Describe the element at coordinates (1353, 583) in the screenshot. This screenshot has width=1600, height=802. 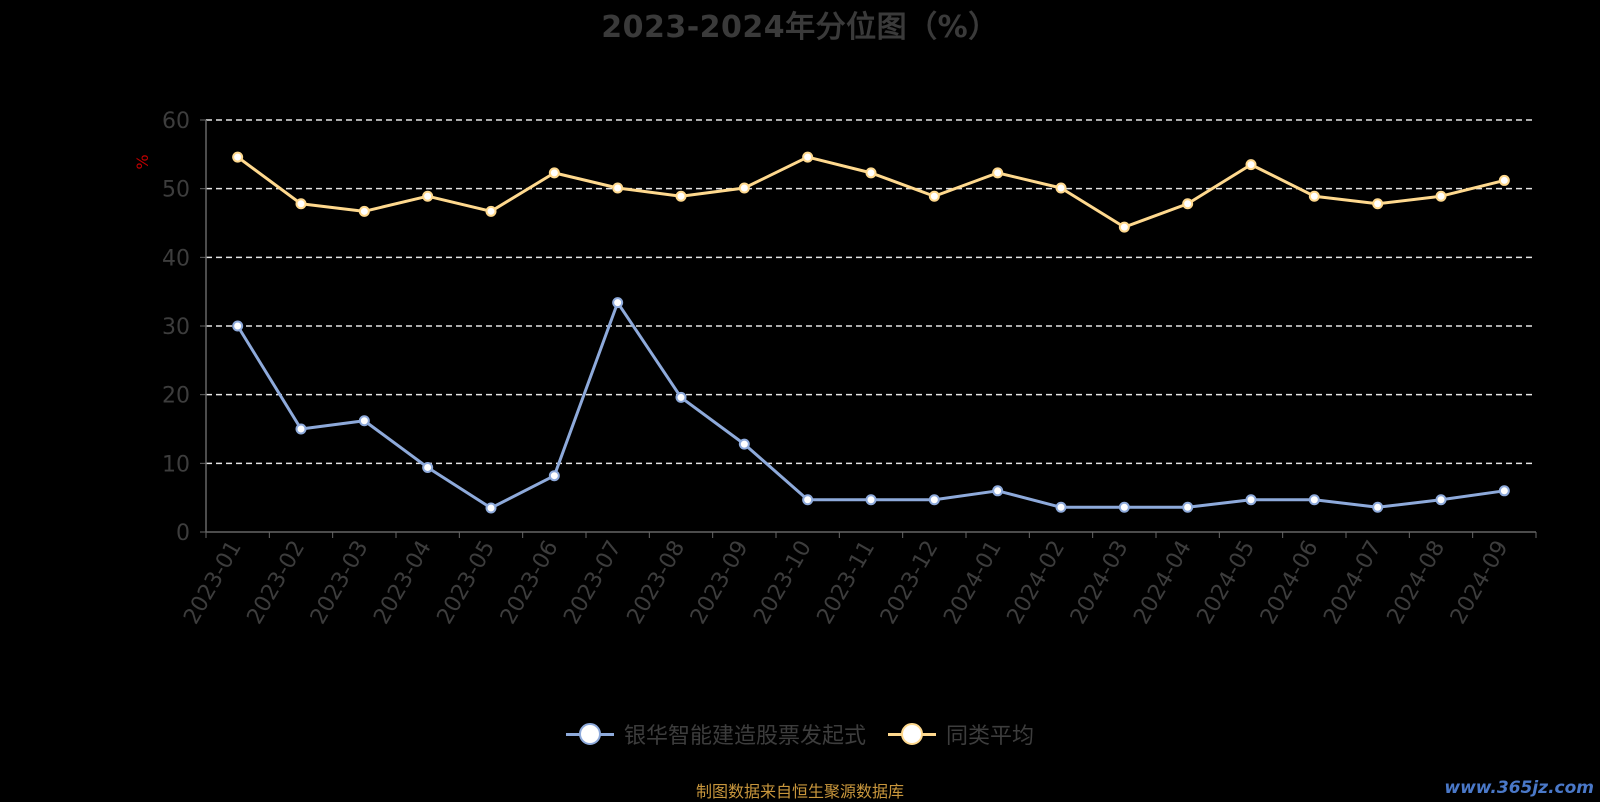
I see `x-tick-label: 2024-07` at that location.